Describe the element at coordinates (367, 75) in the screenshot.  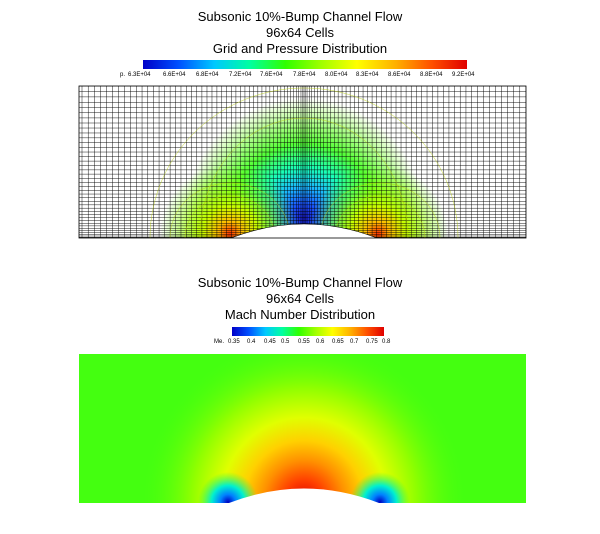
I see `pressure-tick-label: 8.3E+04` at that location.